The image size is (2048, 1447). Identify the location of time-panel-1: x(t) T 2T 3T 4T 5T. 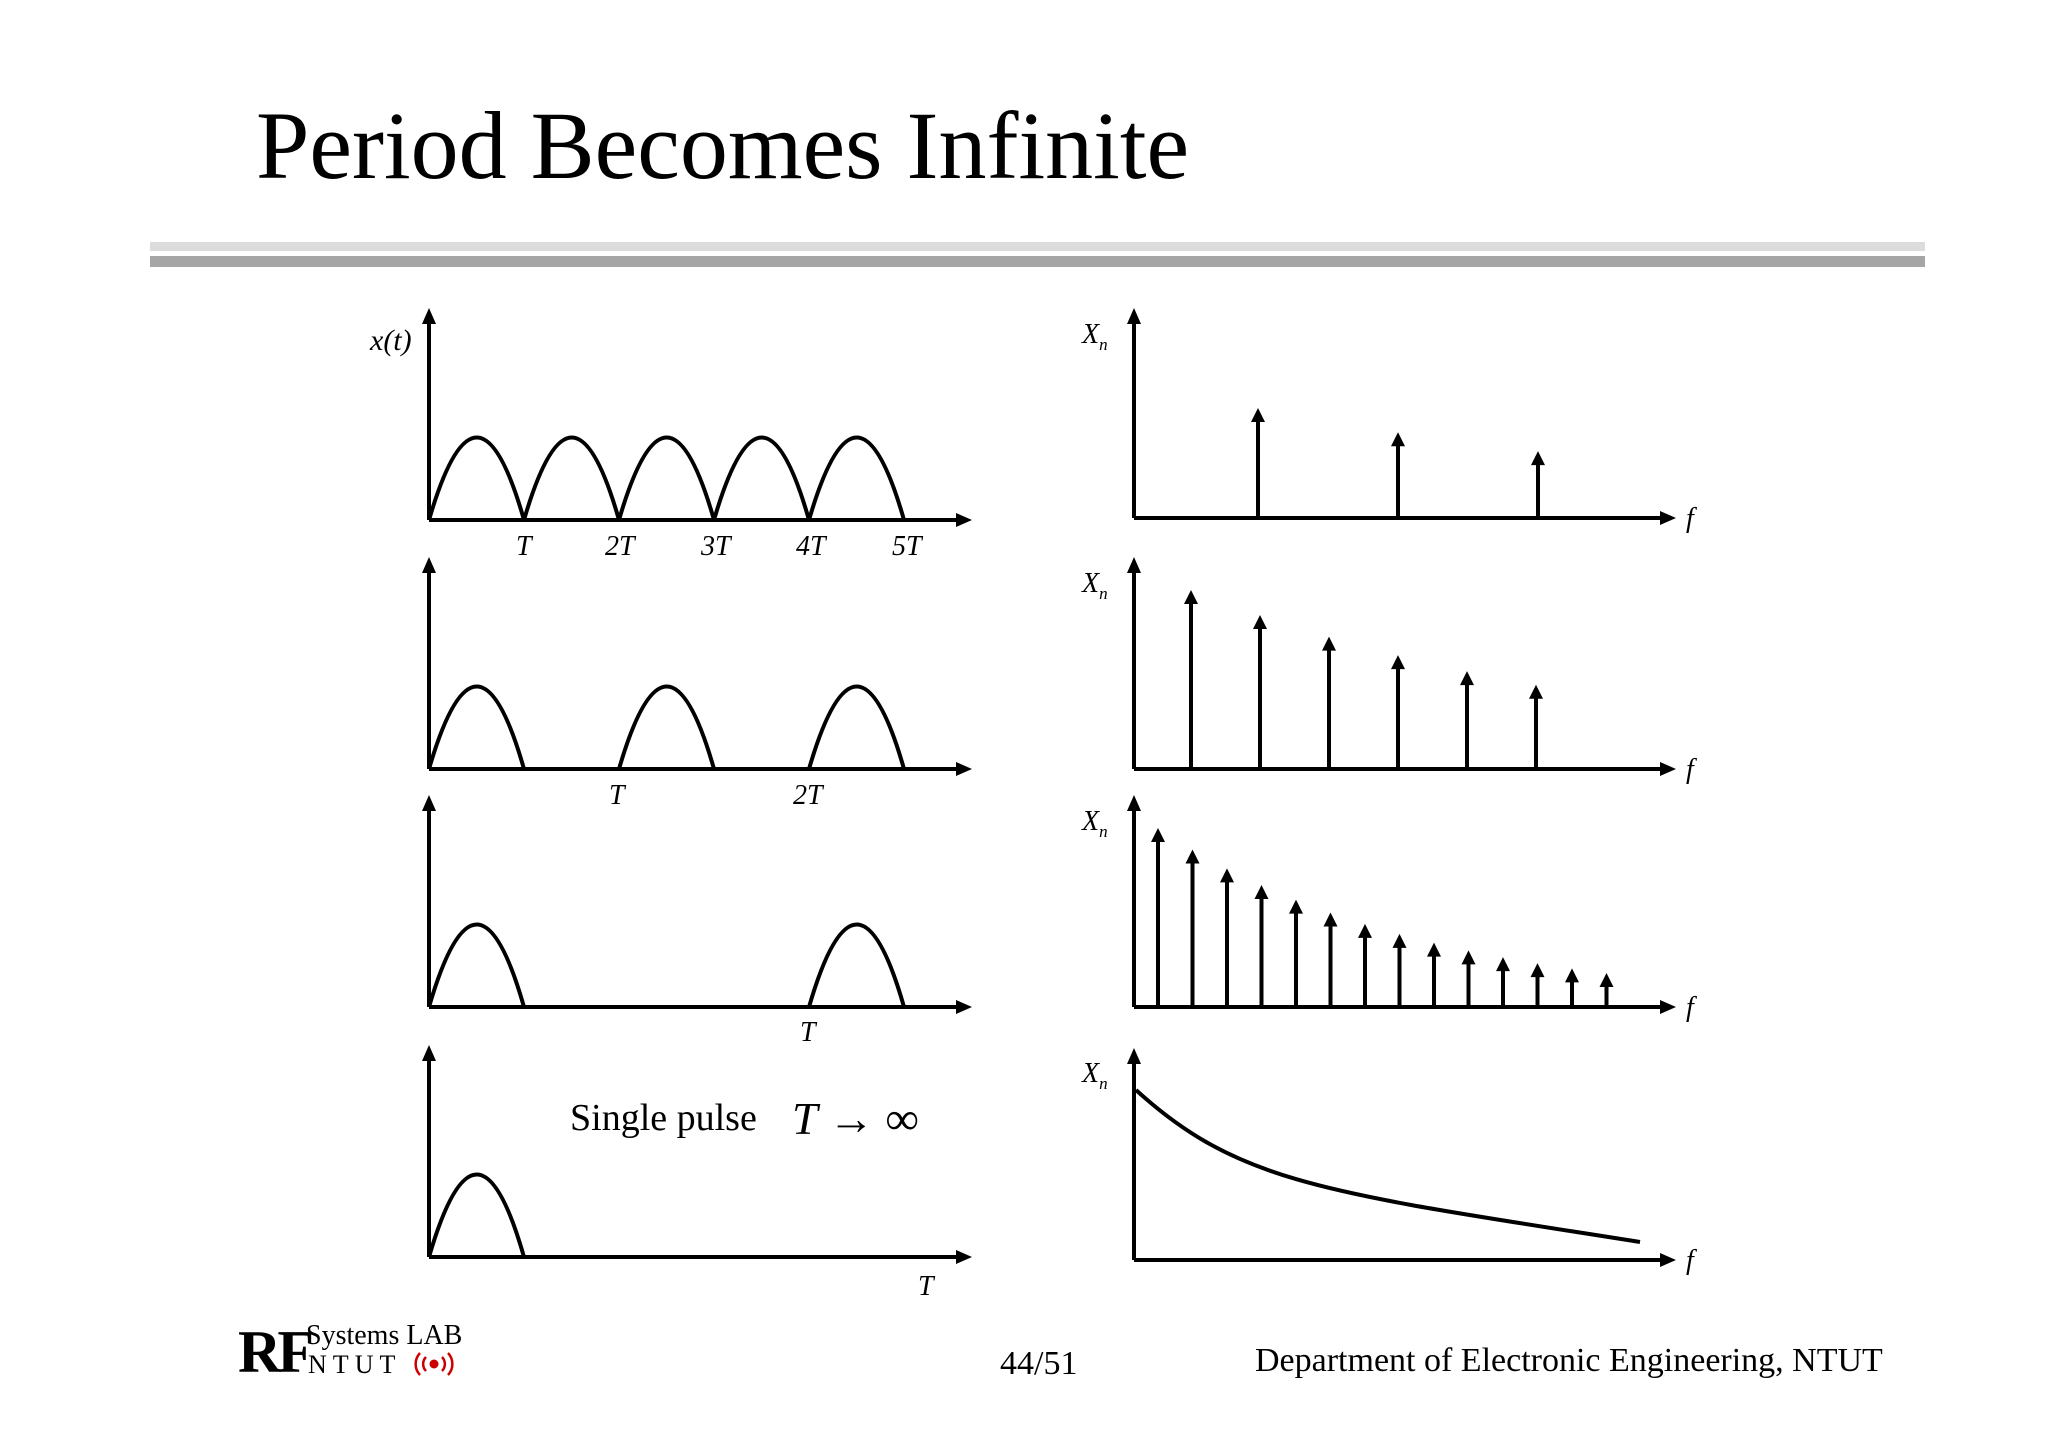
(670, 435).